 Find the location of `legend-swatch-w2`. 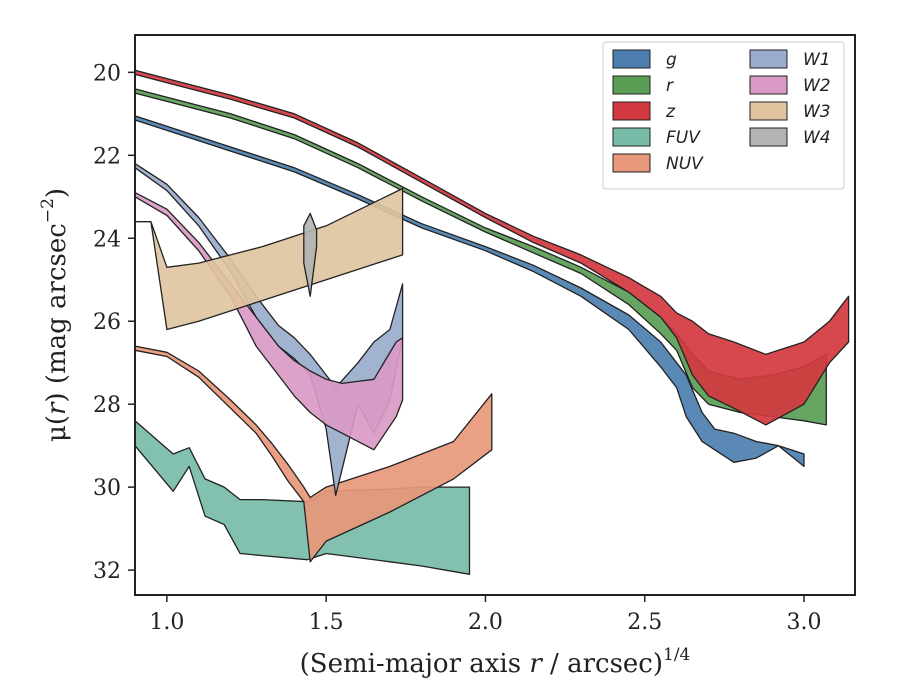

legend-swatch-w2 is located at coordinates (768, 85).